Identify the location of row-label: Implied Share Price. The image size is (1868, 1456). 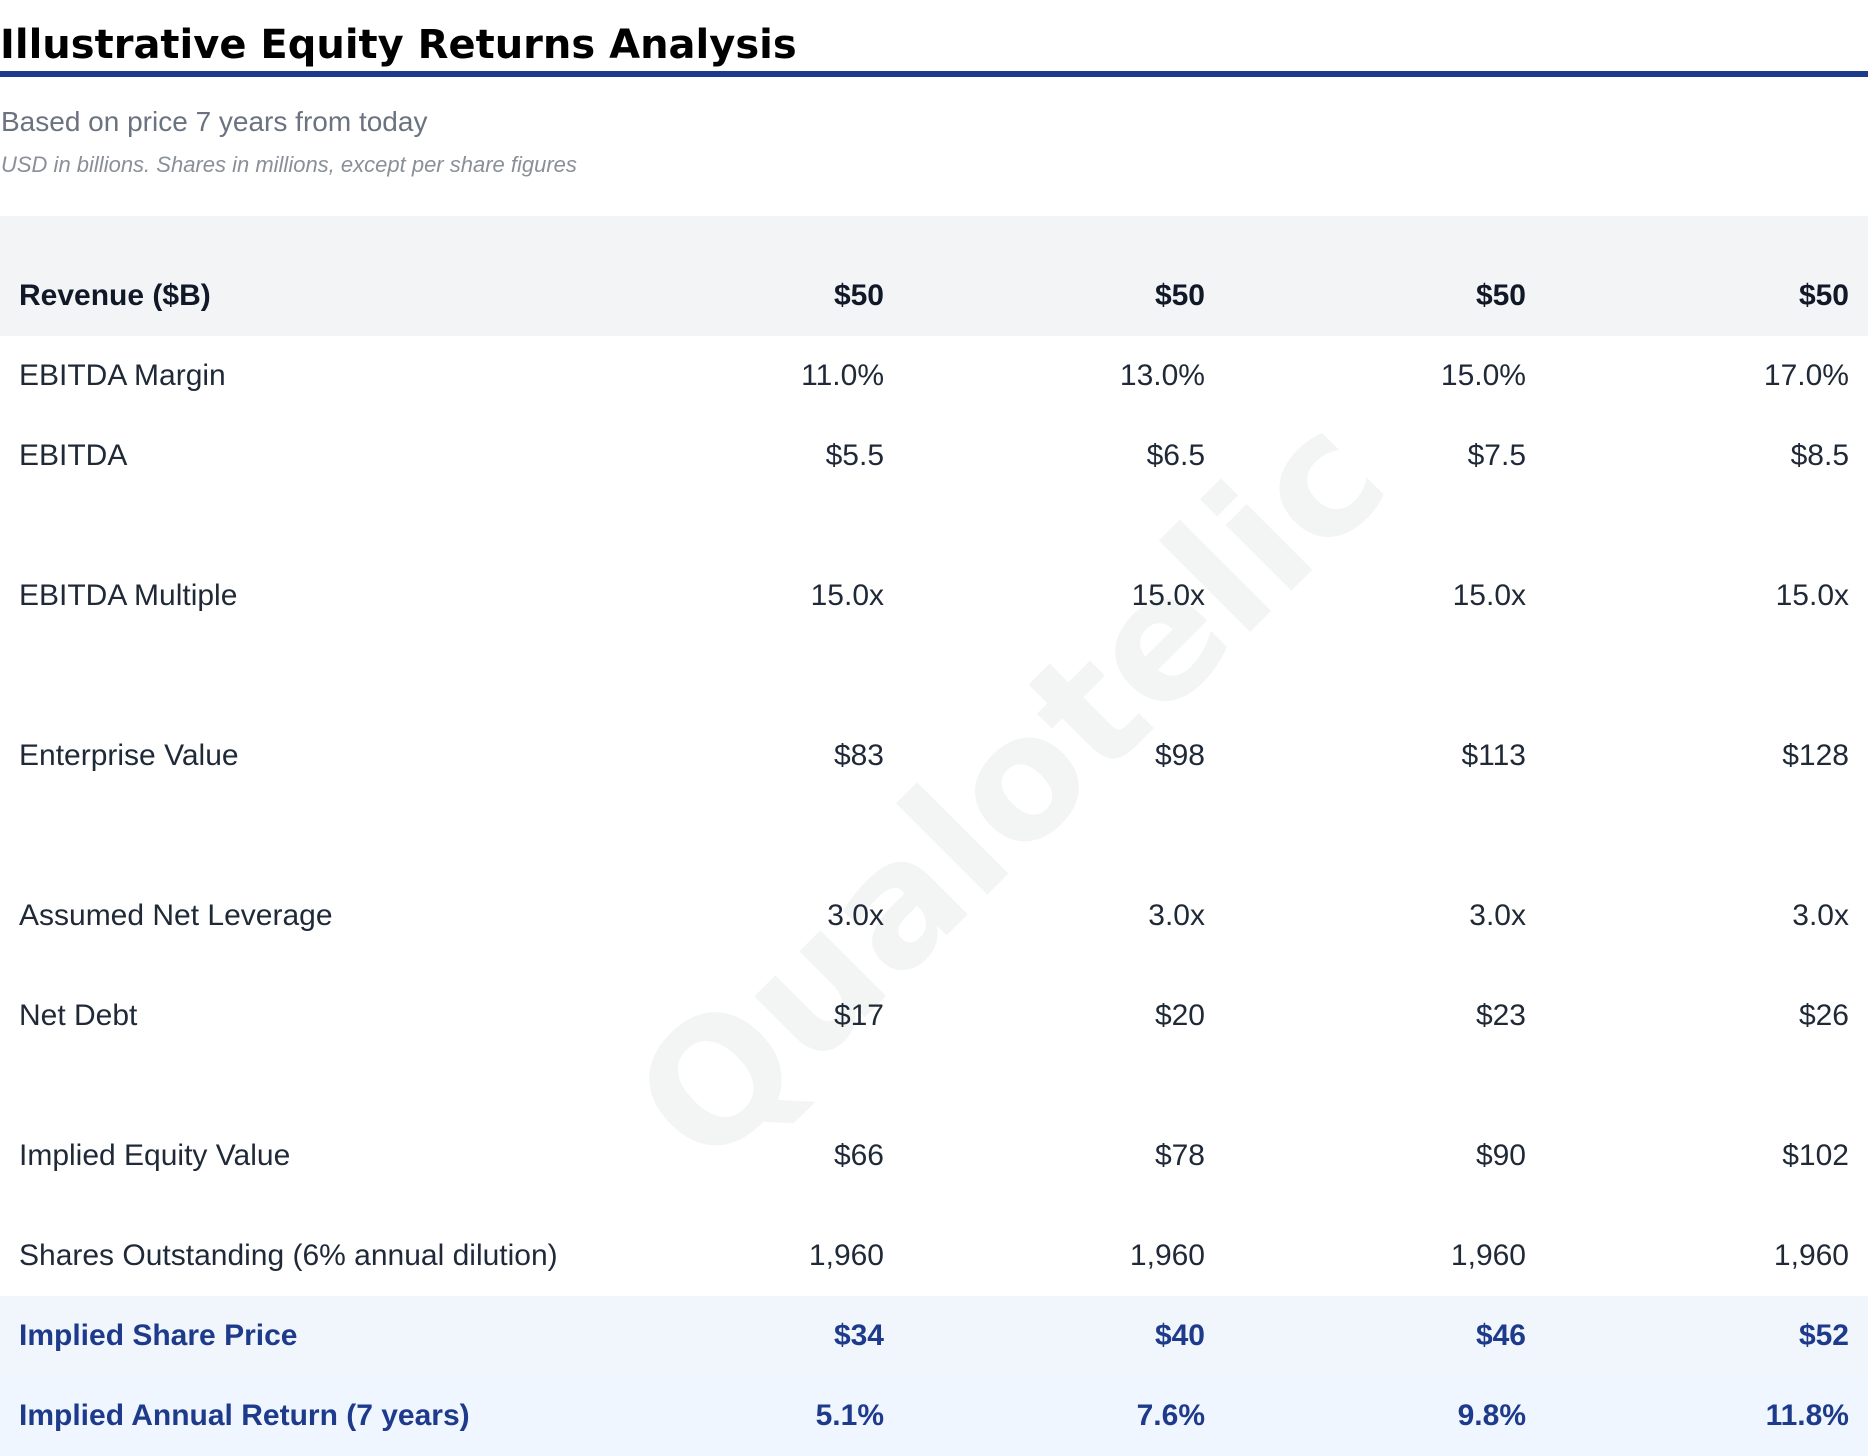
(291, 1336).